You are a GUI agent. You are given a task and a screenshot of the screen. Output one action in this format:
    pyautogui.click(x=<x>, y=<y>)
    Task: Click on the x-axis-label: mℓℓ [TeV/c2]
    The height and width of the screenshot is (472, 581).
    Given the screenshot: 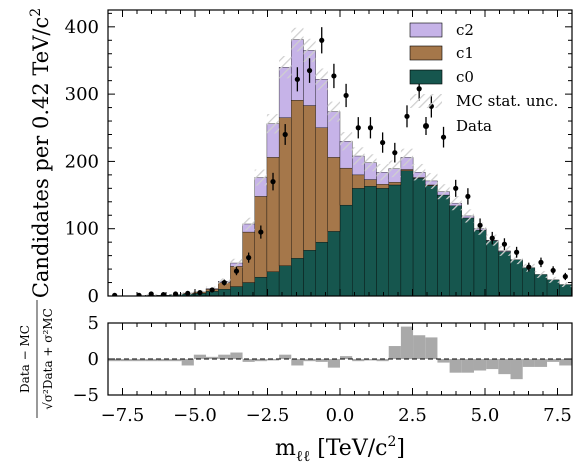 What is the action you would take?
    pyautogui.click(x=340, y=449)
    